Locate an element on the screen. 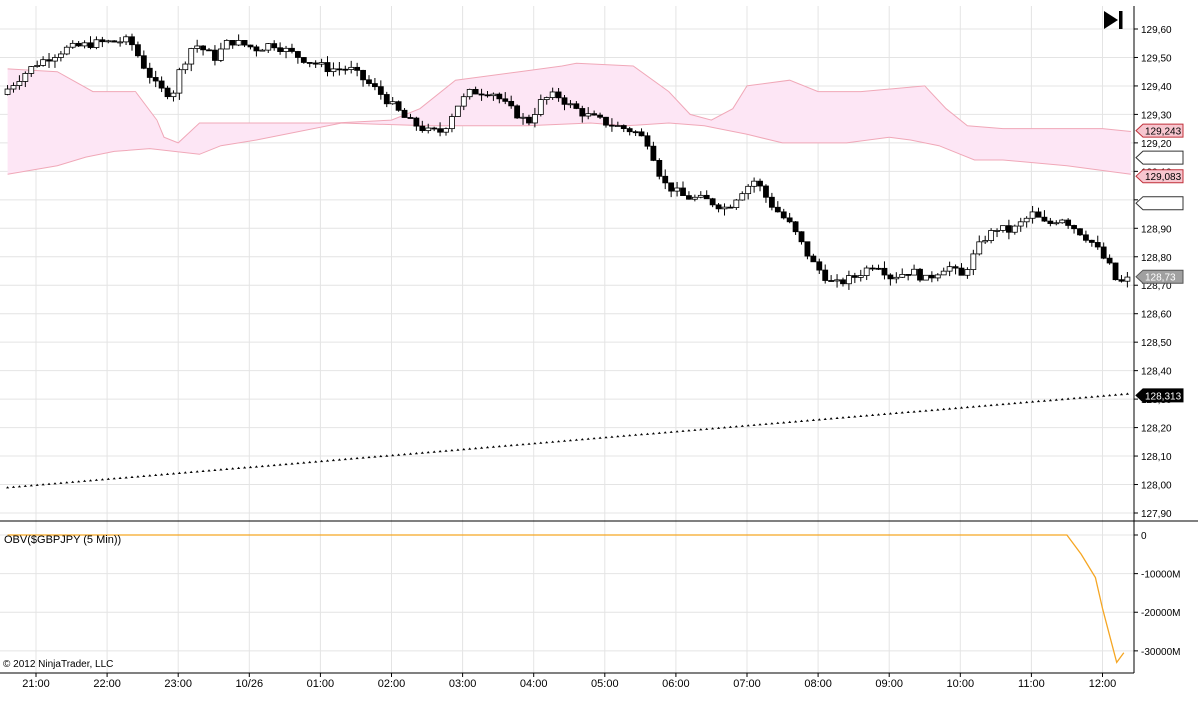  x-tick-label: 11:00 is located at coordinates (1031, 684).